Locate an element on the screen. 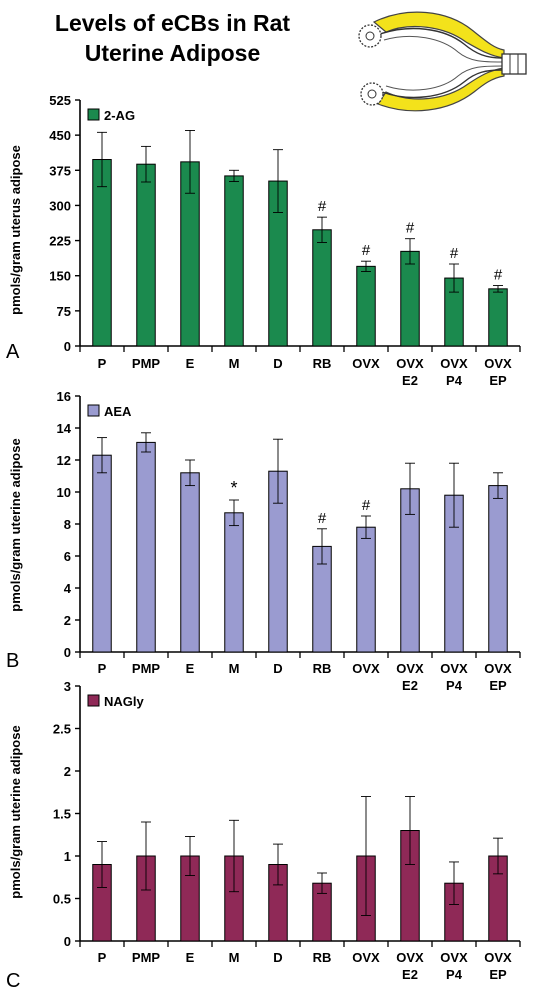  ovary-lower is located at coordinates (372, 94).